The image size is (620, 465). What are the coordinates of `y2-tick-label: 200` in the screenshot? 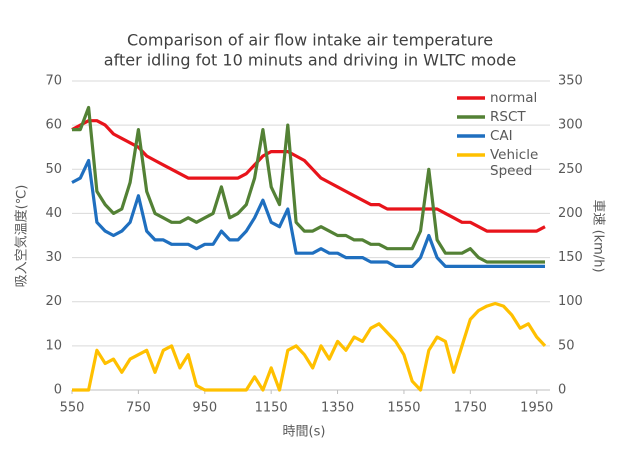 It's located at (570, 213).